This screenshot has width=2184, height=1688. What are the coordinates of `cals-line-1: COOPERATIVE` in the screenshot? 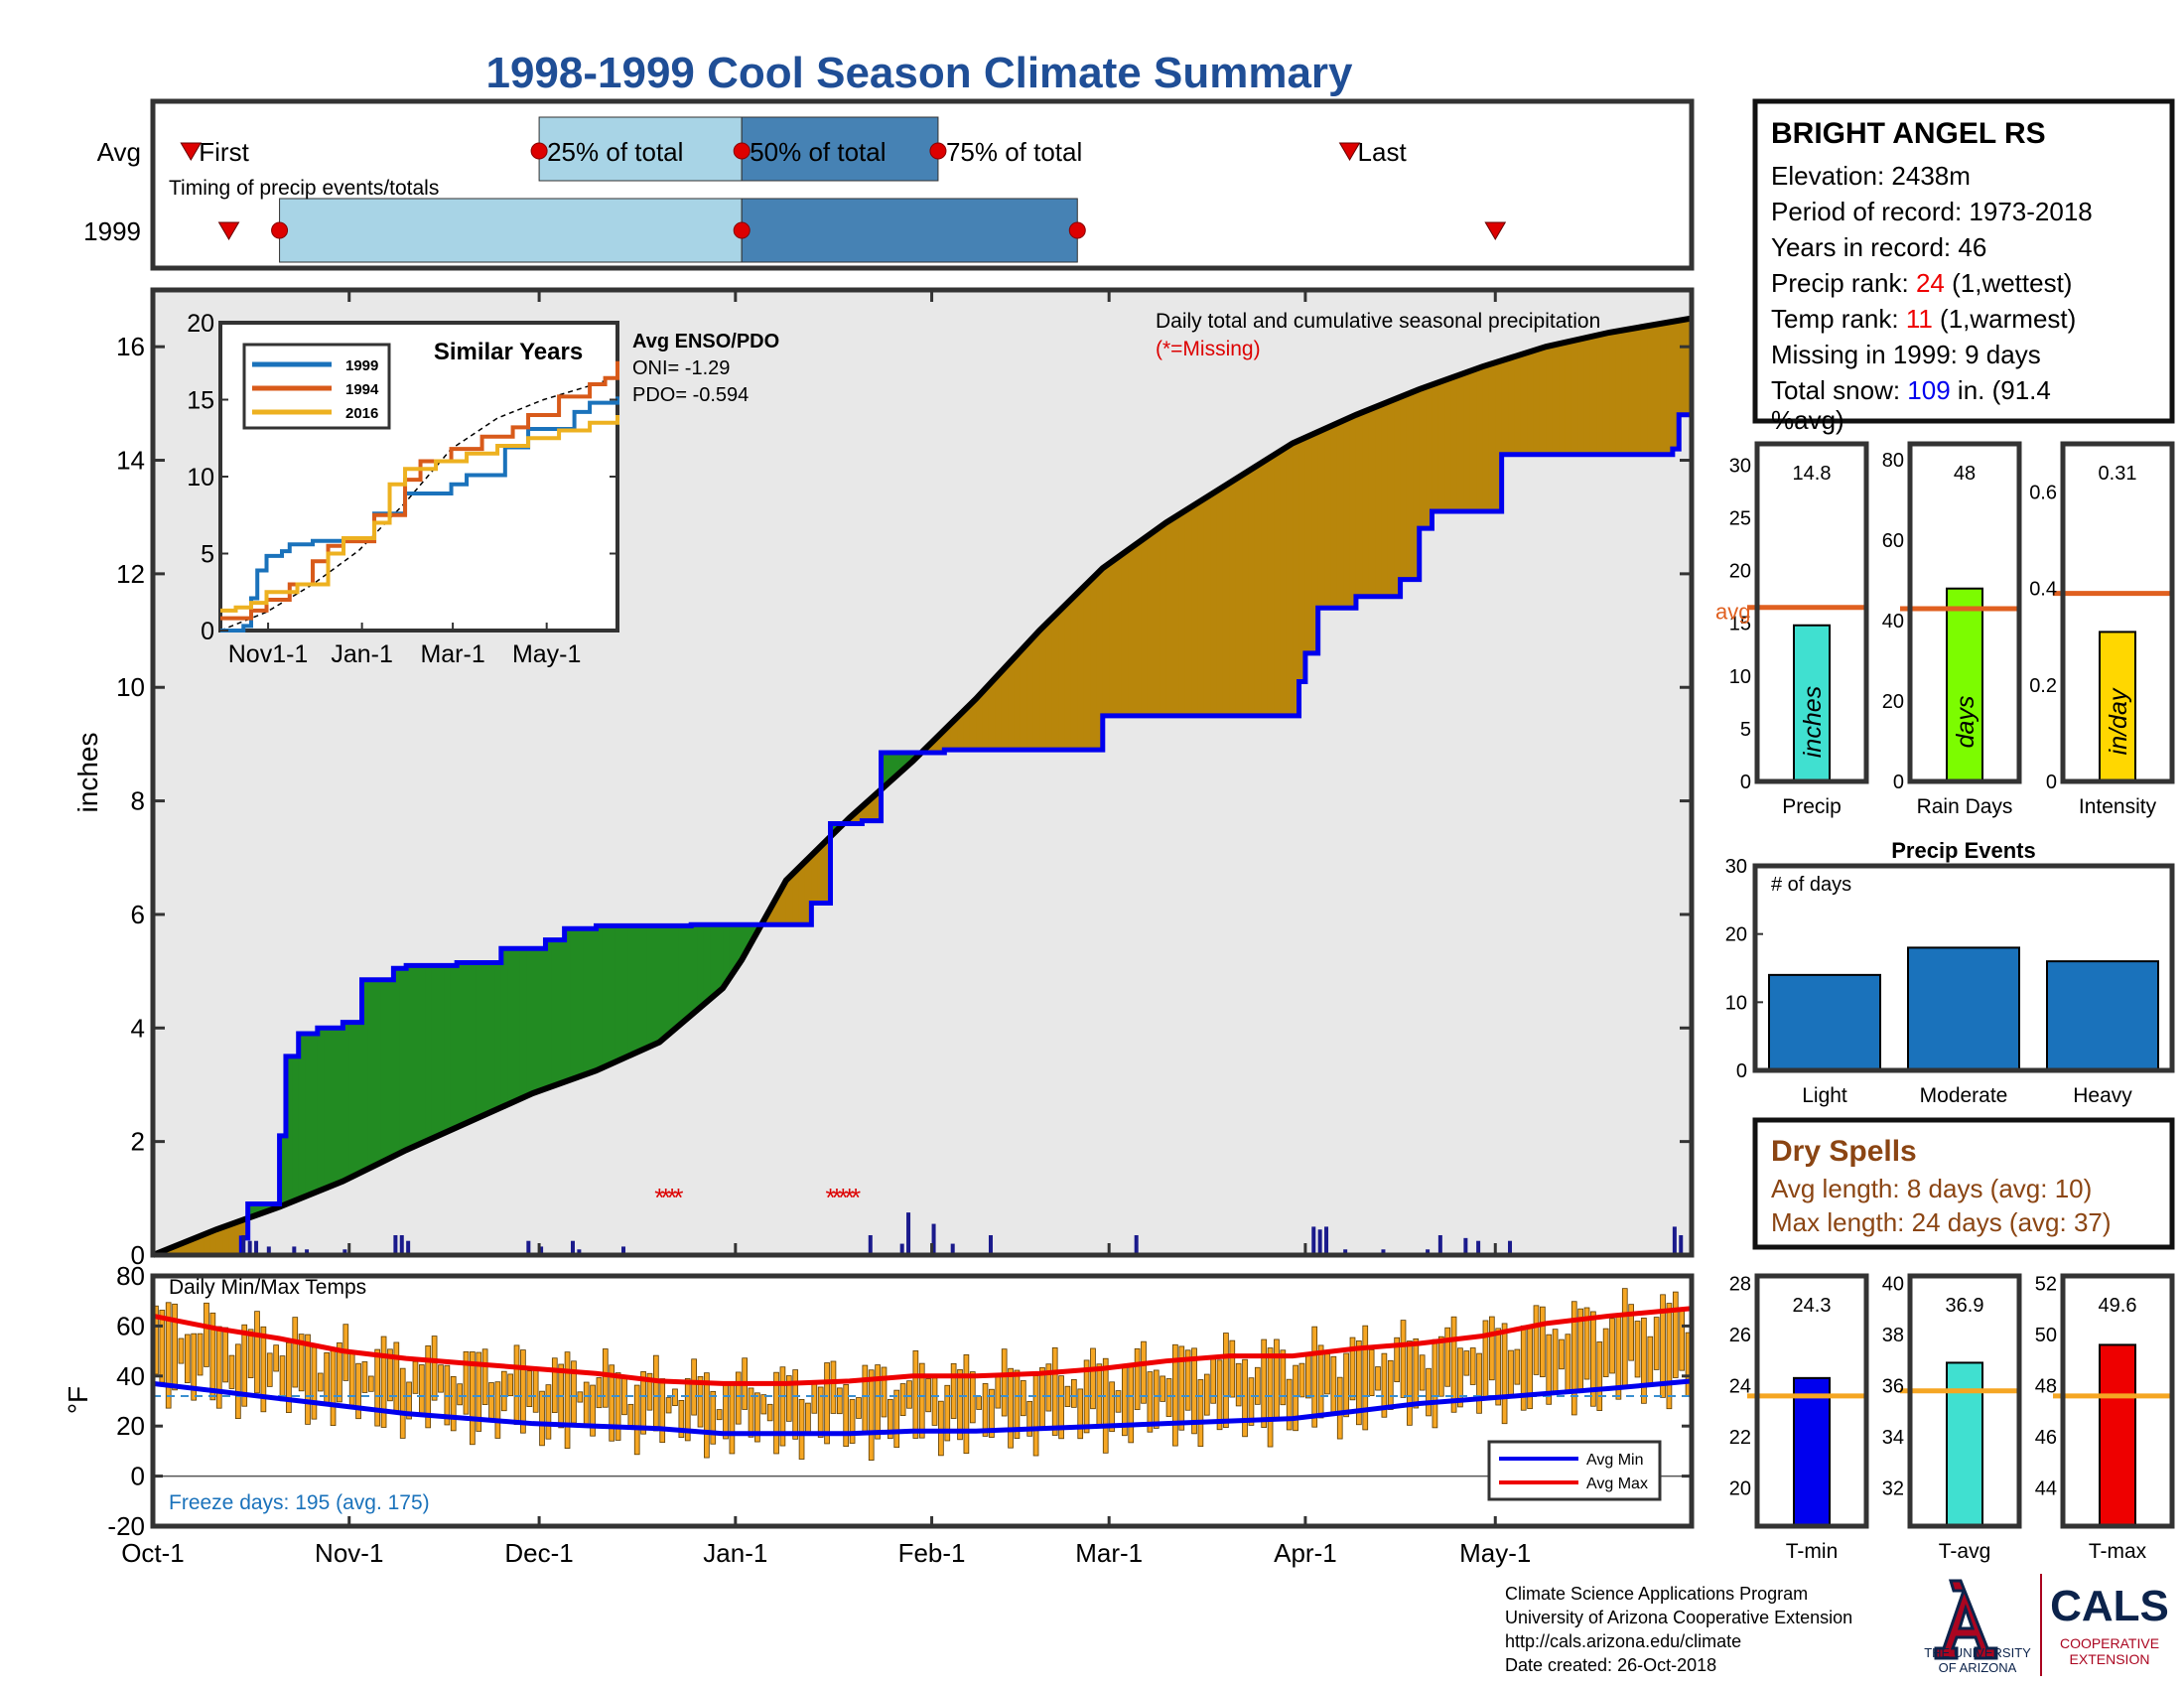 It's located at (2109, 1643).